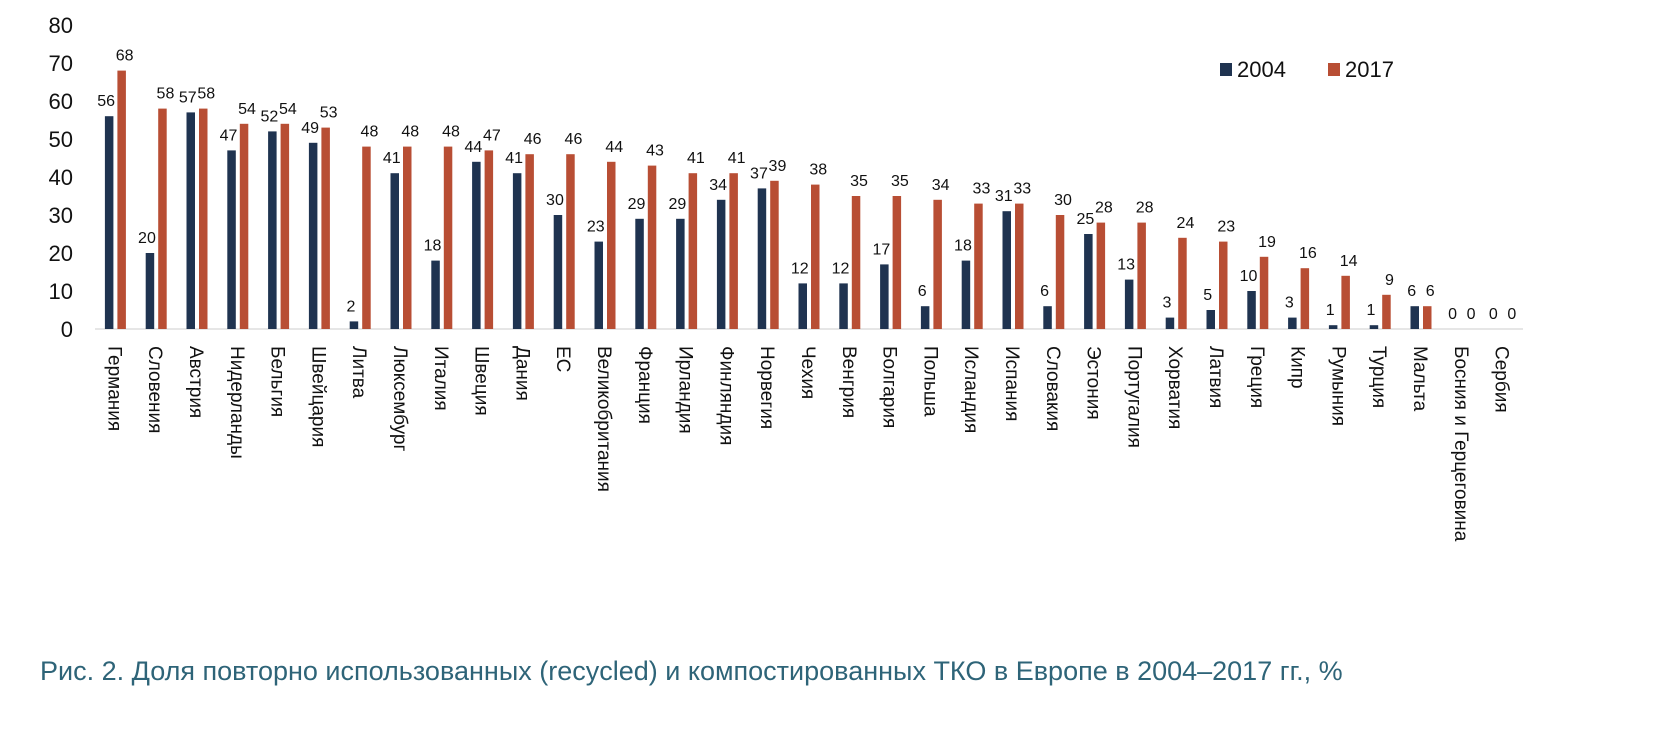  What do you see at coordinates (1511, 314) in the screenshot?
I see `data-label-2017: 0` at bounding box center [1511, 314].